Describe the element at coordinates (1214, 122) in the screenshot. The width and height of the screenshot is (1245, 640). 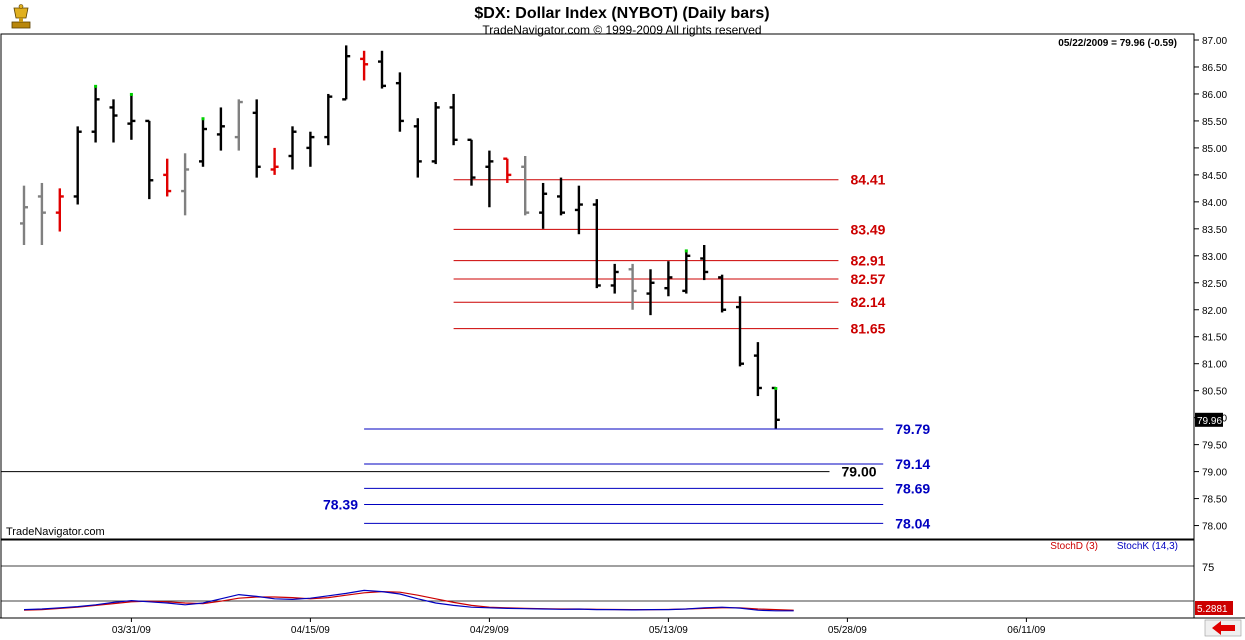
I see `price-tick-label: 85.50` at that location.